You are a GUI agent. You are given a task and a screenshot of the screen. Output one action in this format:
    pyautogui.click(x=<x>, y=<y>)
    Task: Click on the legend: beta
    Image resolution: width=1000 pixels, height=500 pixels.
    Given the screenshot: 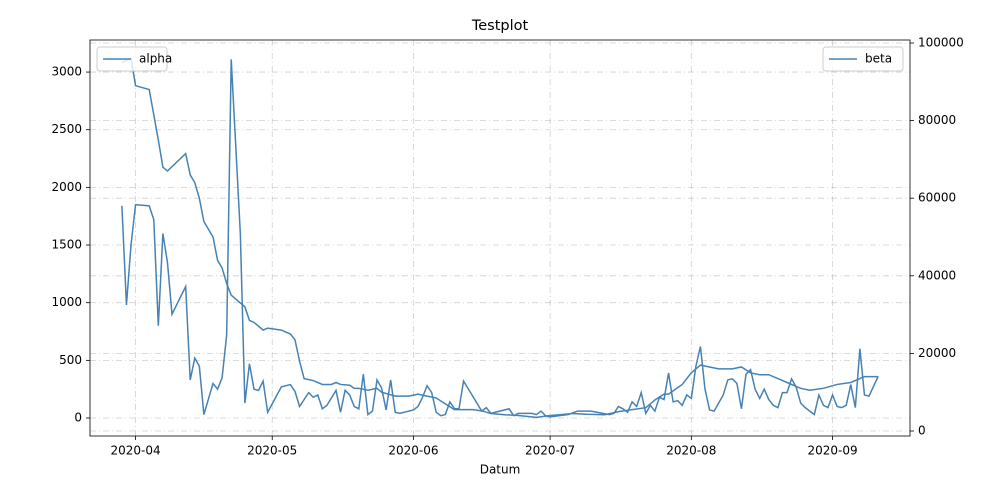 What is the action you would take?
    pyautogui.click(x=863, y=59)
    